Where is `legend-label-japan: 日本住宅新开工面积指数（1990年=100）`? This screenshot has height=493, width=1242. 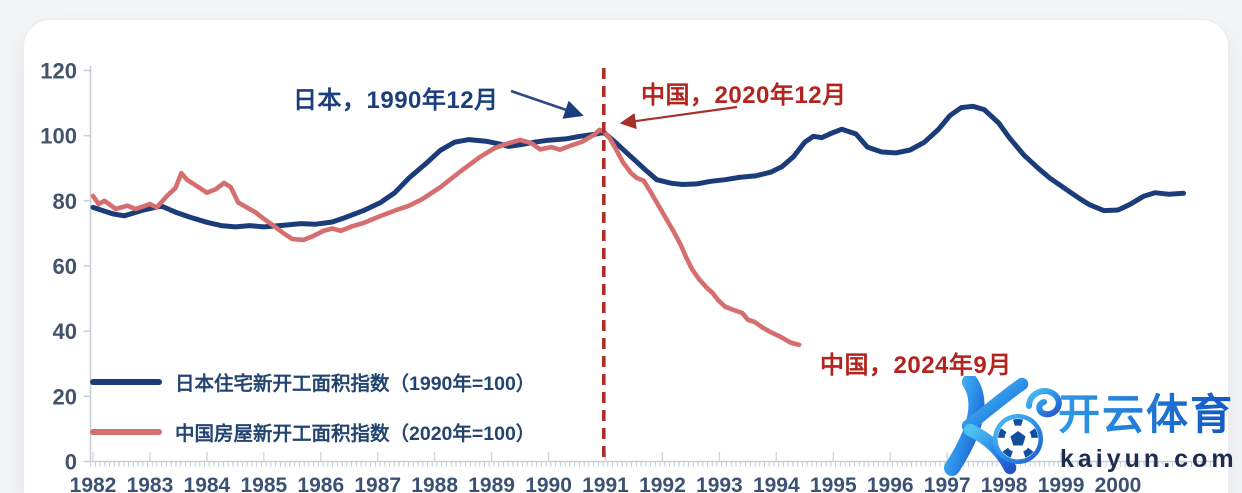
legend-label-japan: 日本住宅新开工面积指数（1990年=100） is located at coordinates (355, 384).